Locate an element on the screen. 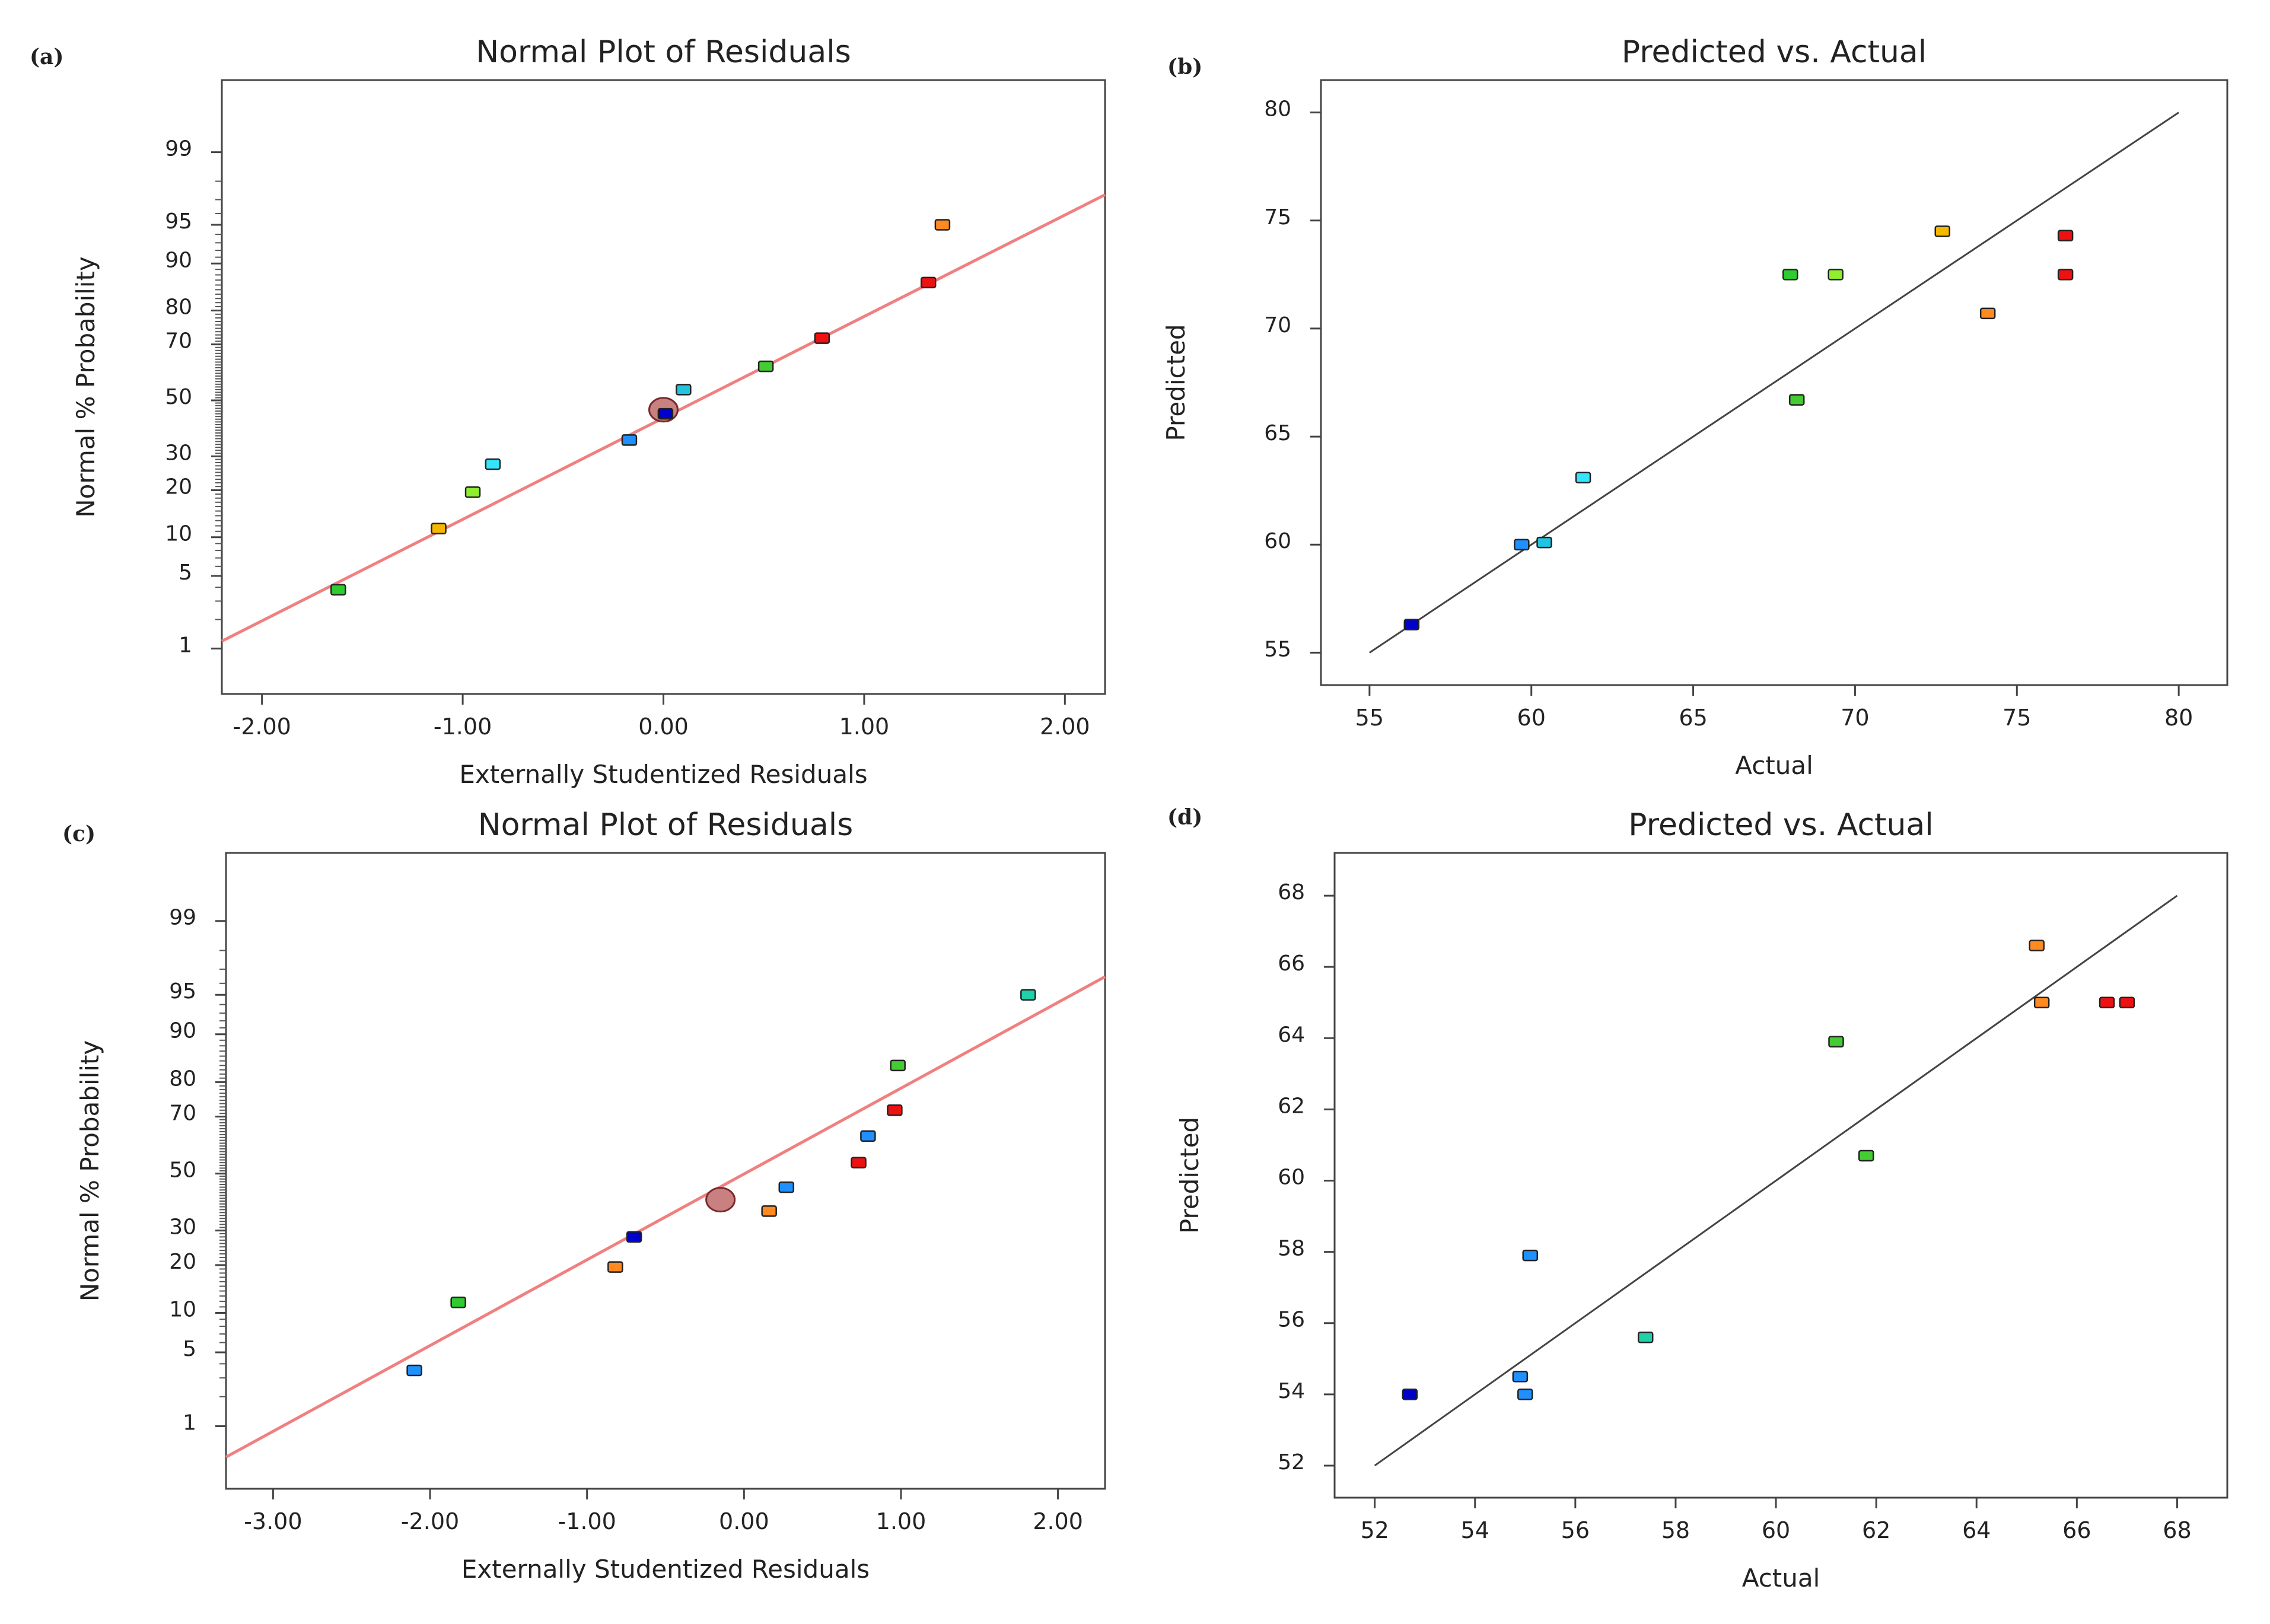  x-tick-label: 54 is located at coordinates (1475, 1530).